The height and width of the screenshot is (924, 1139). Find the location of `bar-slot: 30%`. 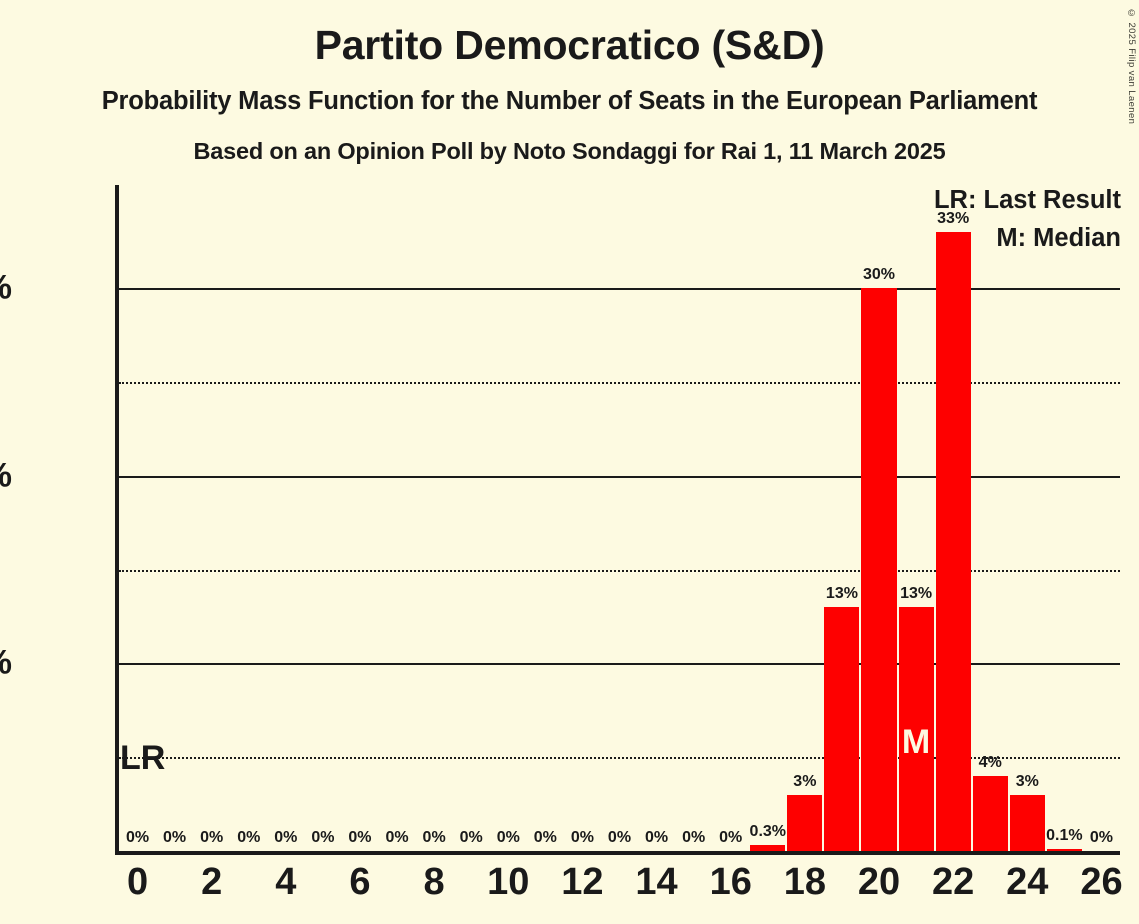

bar-slot: 30% is located at coordinates (878, 518).